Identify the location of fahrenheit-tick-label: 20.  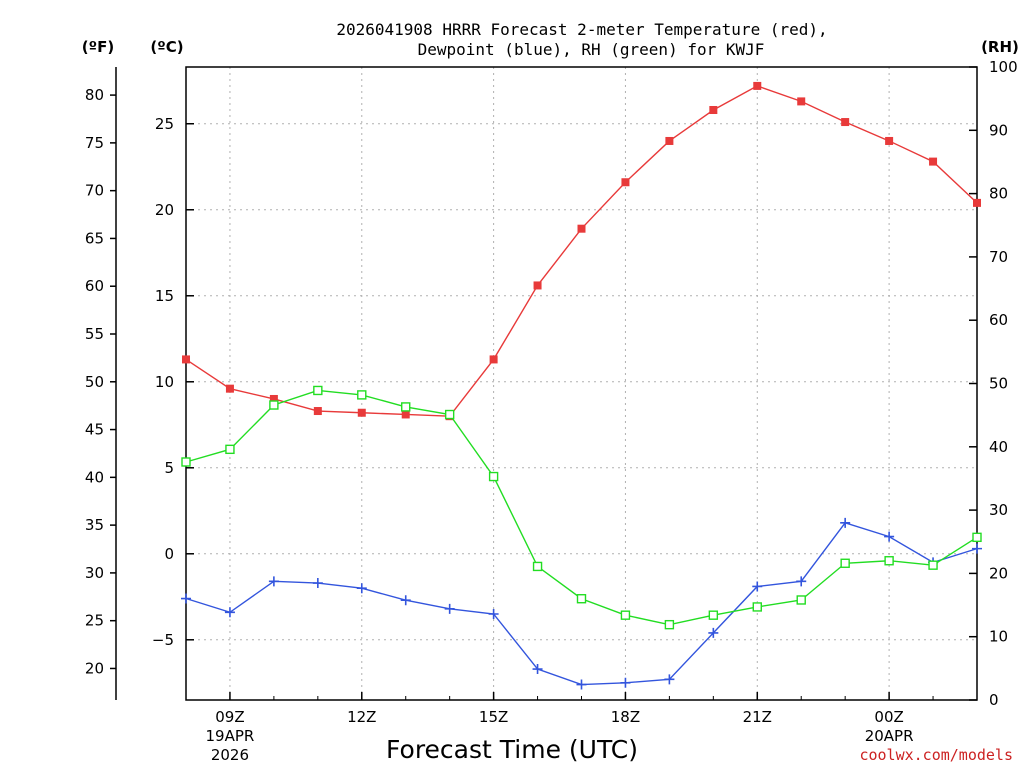
(94, 668).